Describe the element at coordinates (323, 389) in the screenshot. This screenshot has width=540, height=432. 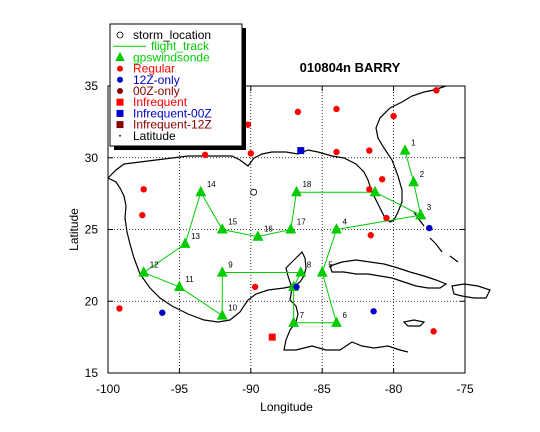
I see `x-tick-label: -85` at that location.